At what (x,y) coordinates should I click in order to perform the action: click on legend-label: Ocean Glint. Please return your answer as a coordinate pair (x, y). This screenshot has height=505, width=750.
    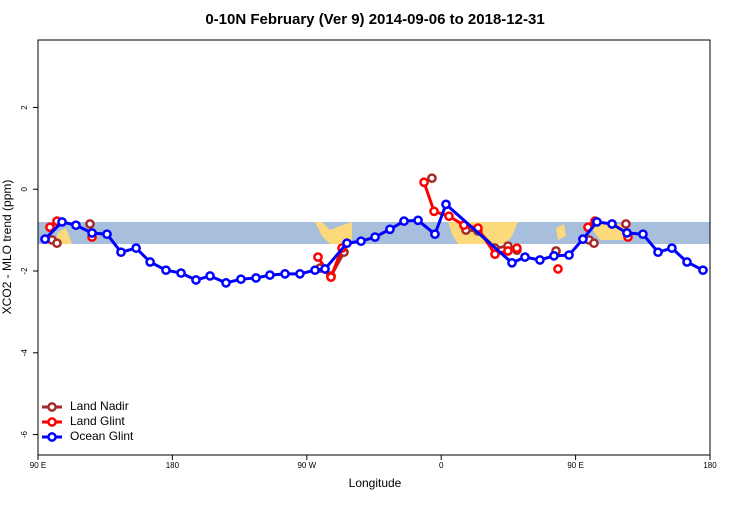
    Looking at the image, I should click on (102, 436).